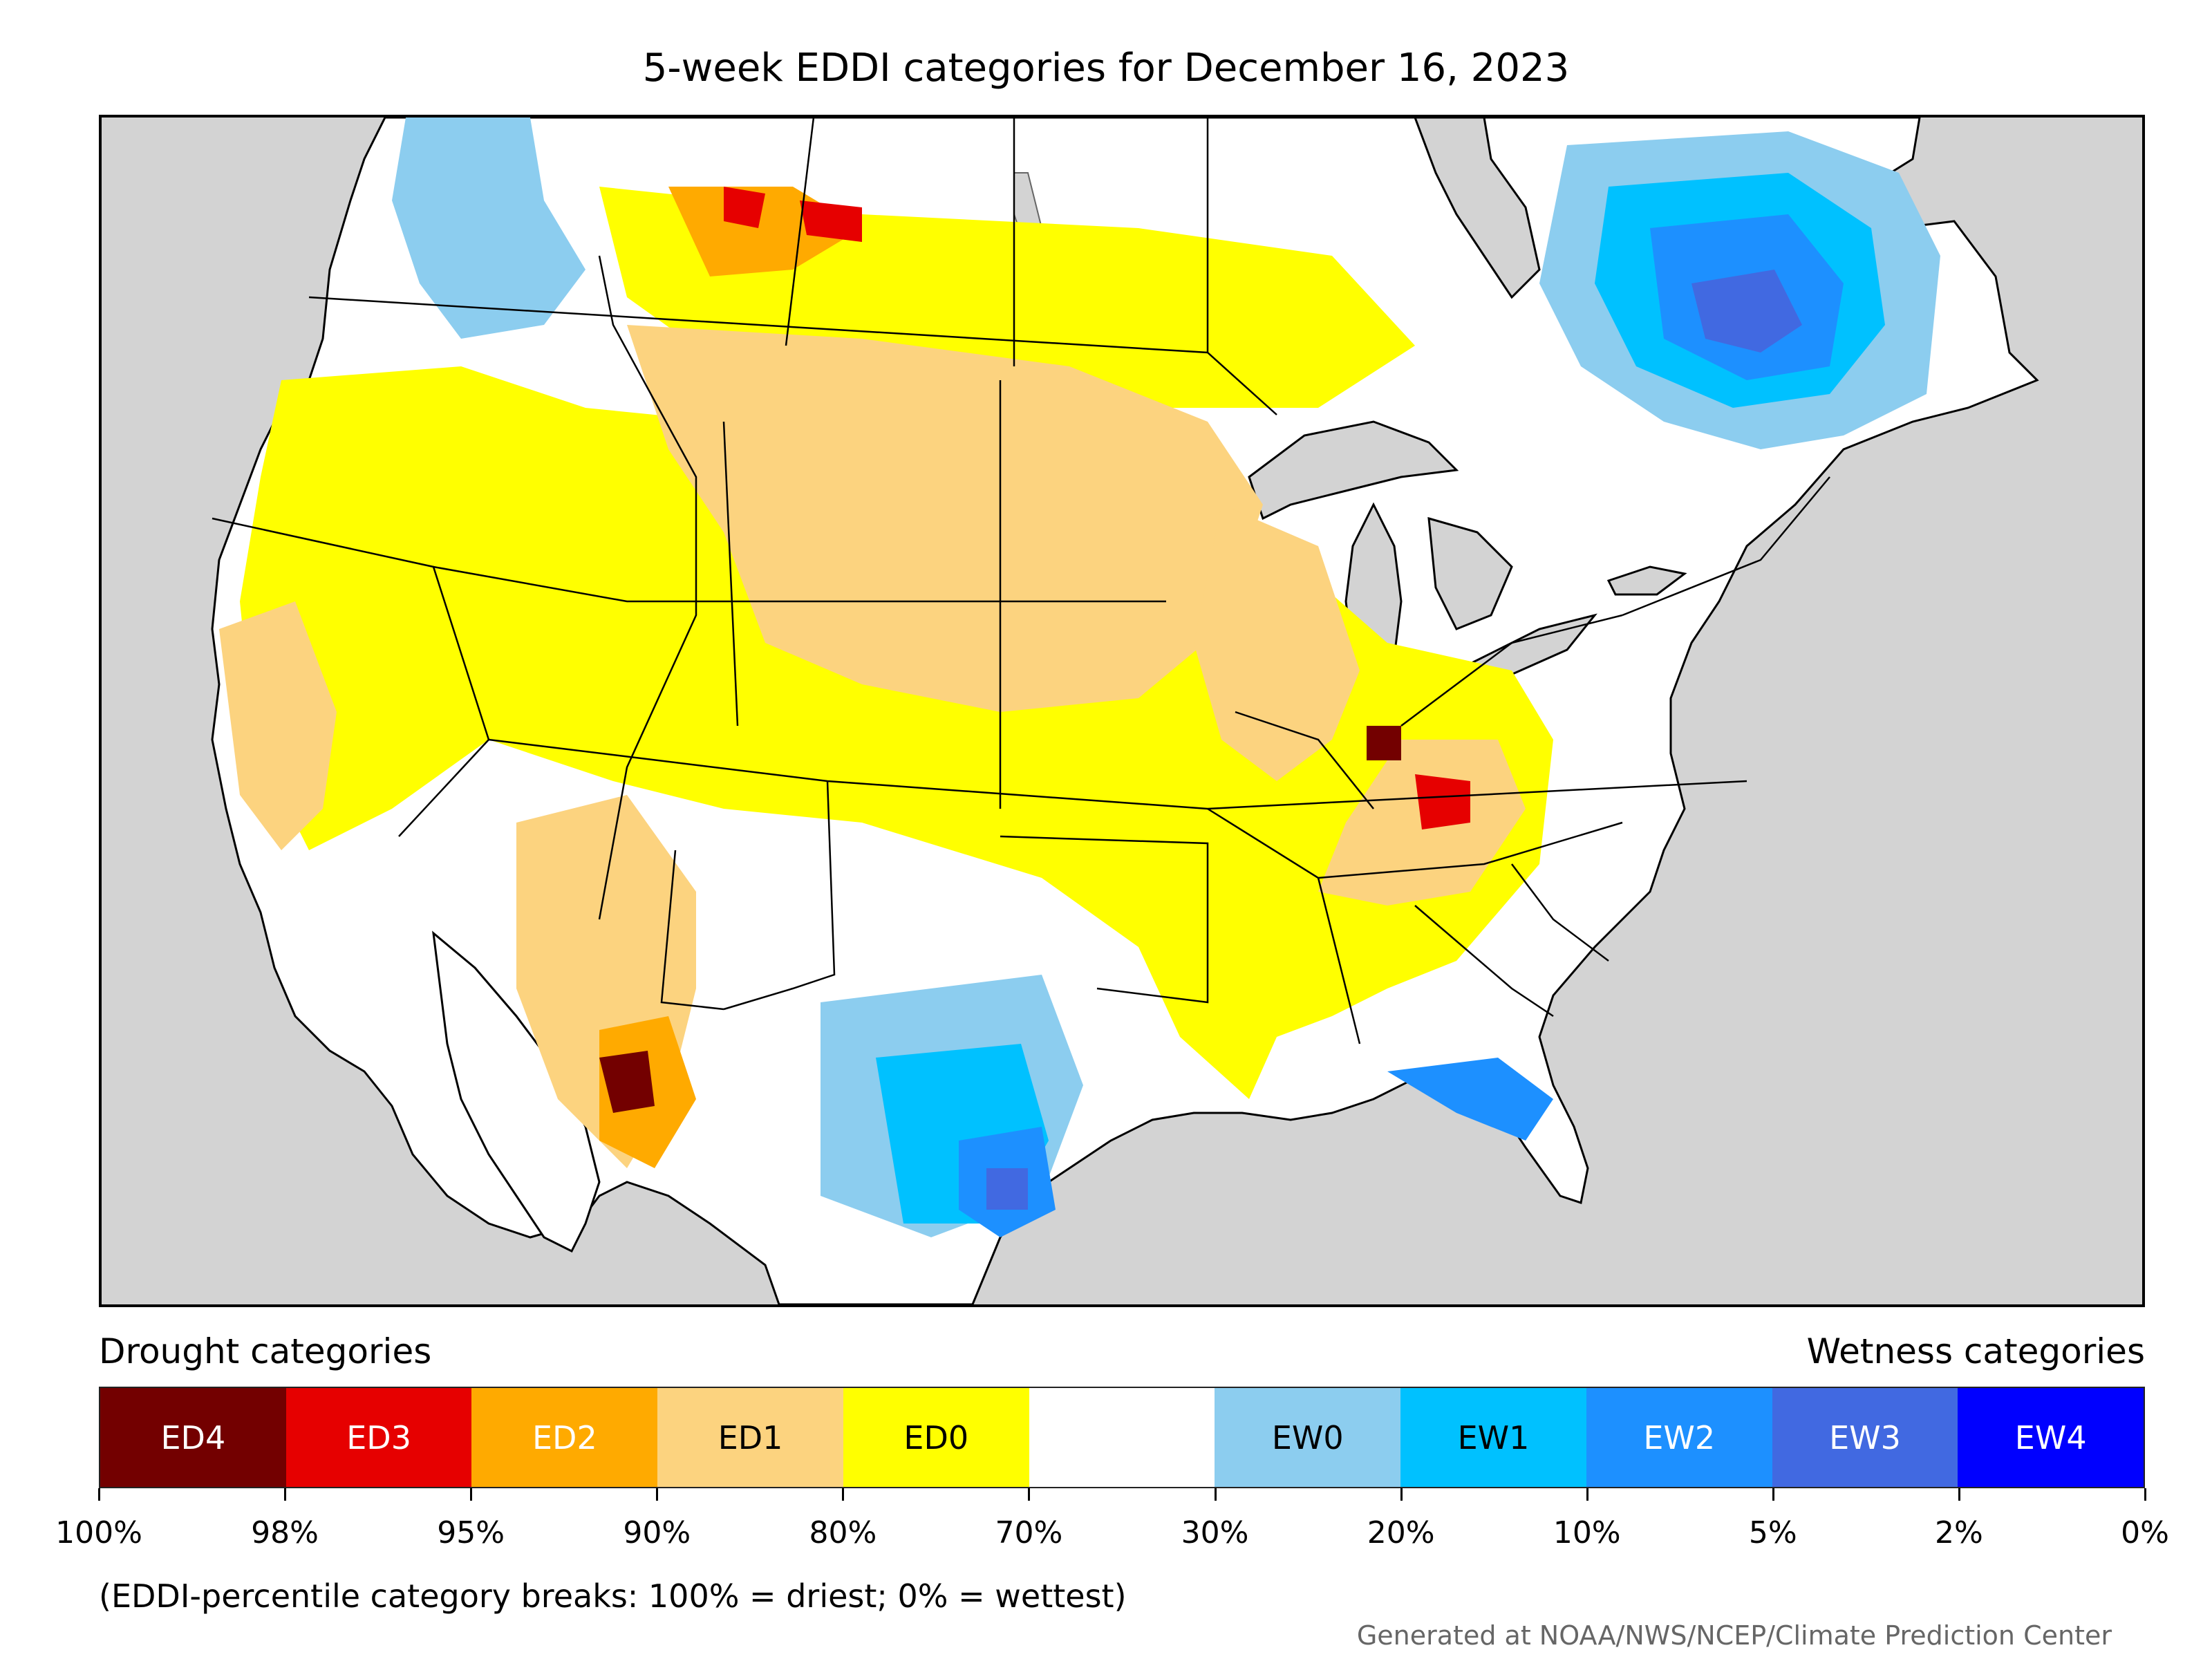  What do you see at coordinates (744, 208) in the screenshot?
I see `ed3-region-montana` at bounding box center [744, 208].